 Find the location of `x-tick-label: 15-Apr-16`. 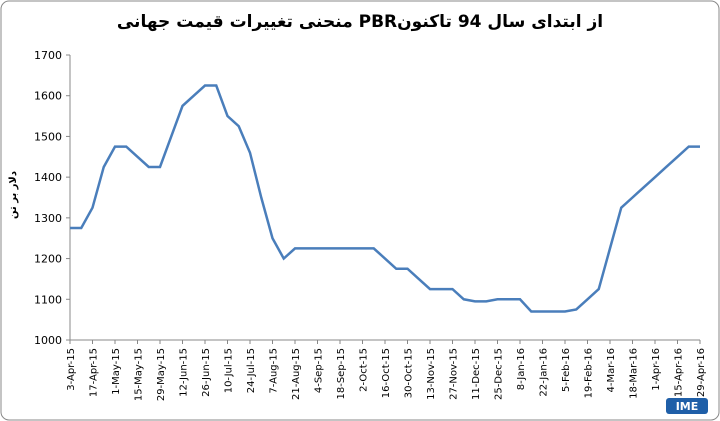

x-tick-label: 15-Apr-16 is located at coordinates (679, 372).